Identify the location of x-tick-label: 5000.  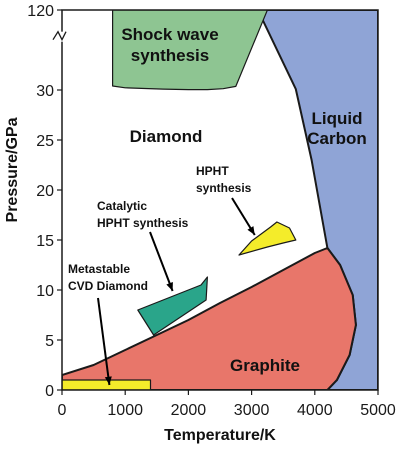
(378, 410).